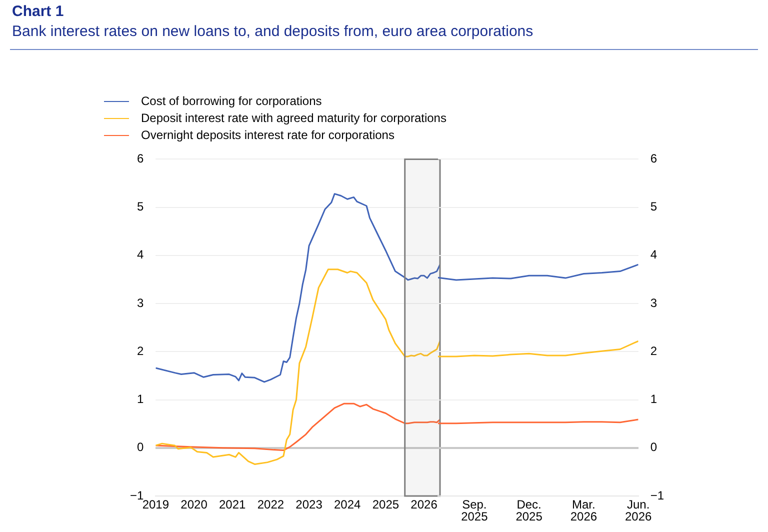  I want to click on chart-subtitle: Bank interest rates on new loans to, and deposits from, euro area corporations, so click(273, 31).